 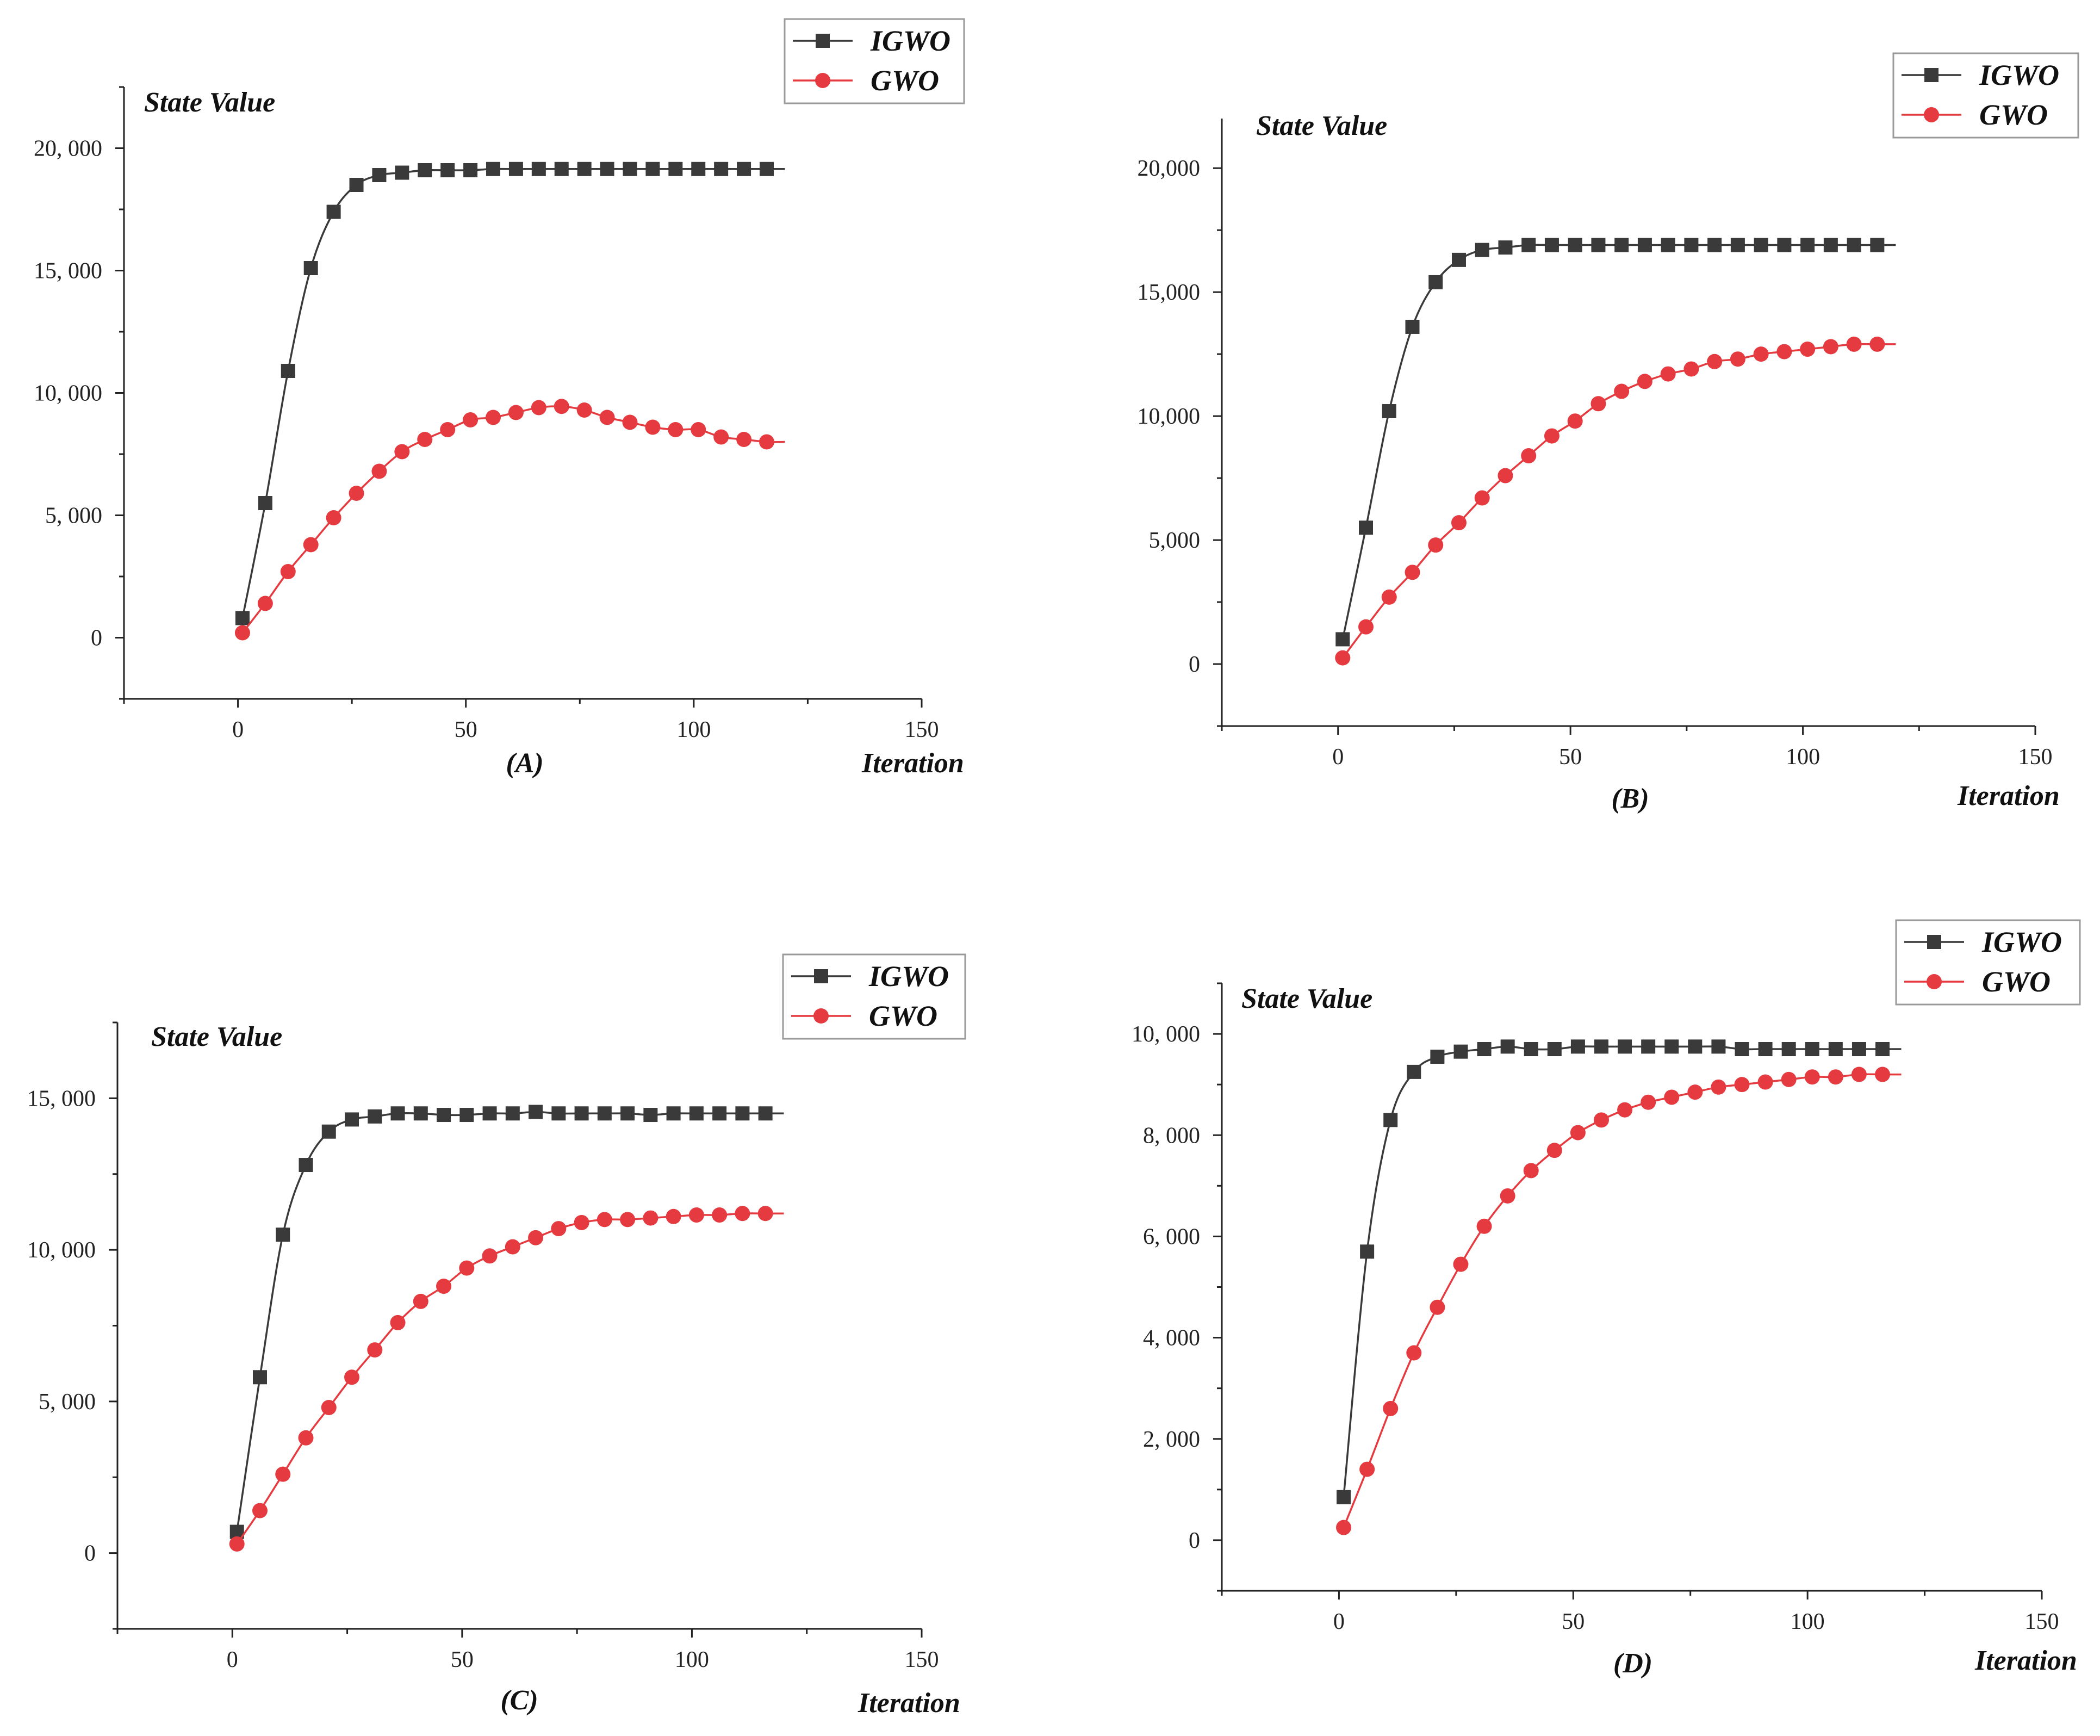 I want to click on legend: IGWO GWO, so click(x=874, y=996).